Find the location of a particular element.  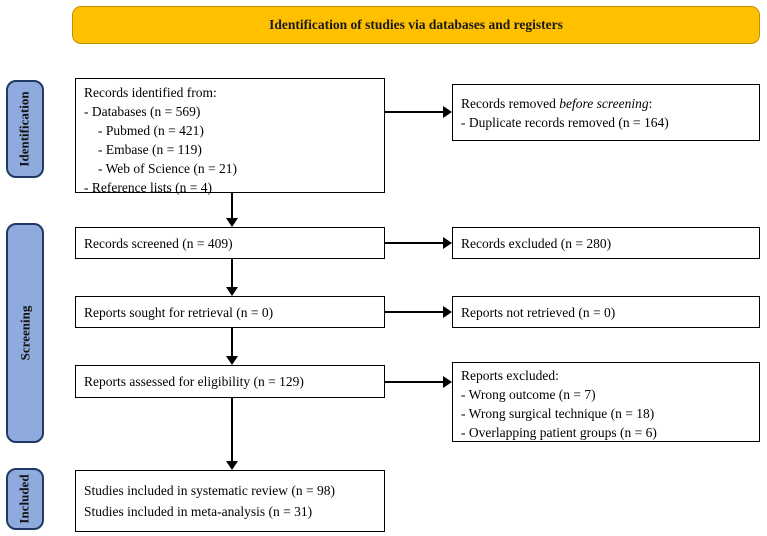

reports-excluded-line: - Wrong outcome (n = 7) is located at coordinates (528, 394).